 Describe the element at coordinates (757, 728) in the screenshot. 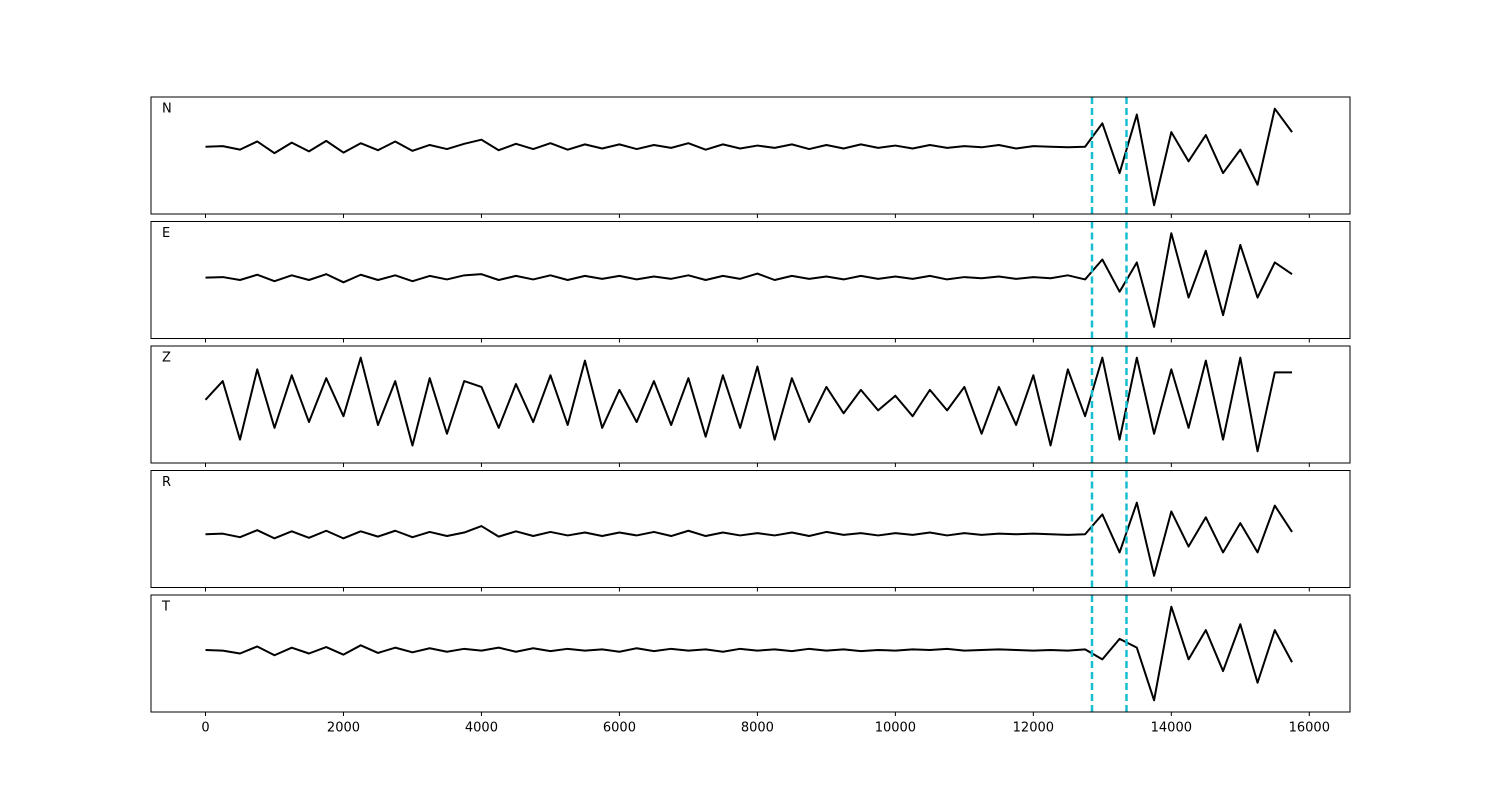

I see `x-tick-label: 8000` at that location.